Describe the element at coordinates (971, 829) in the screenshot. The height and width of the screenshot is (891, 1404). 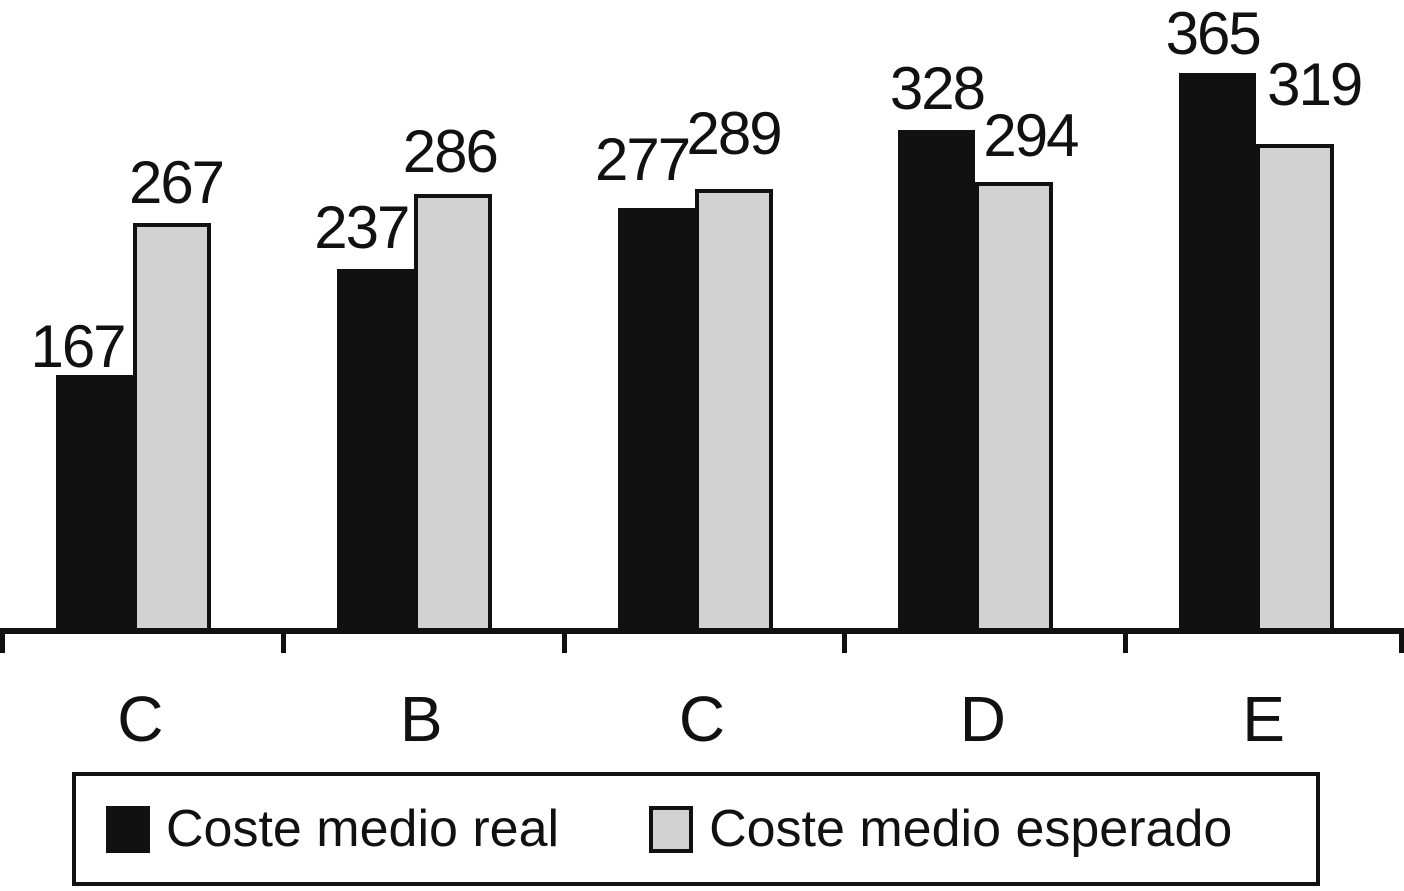
I see `legend-label-esperado: Coste medio esperado` at that location.